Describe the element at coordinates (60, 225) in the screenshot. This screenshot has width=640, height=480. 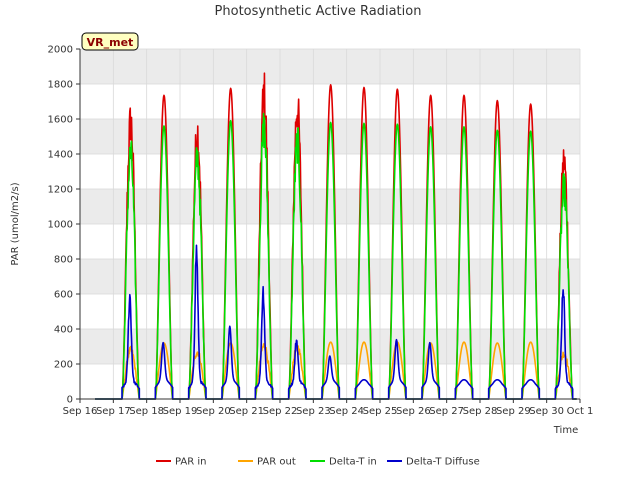
I see `y-tick-label: 1000` at that location.